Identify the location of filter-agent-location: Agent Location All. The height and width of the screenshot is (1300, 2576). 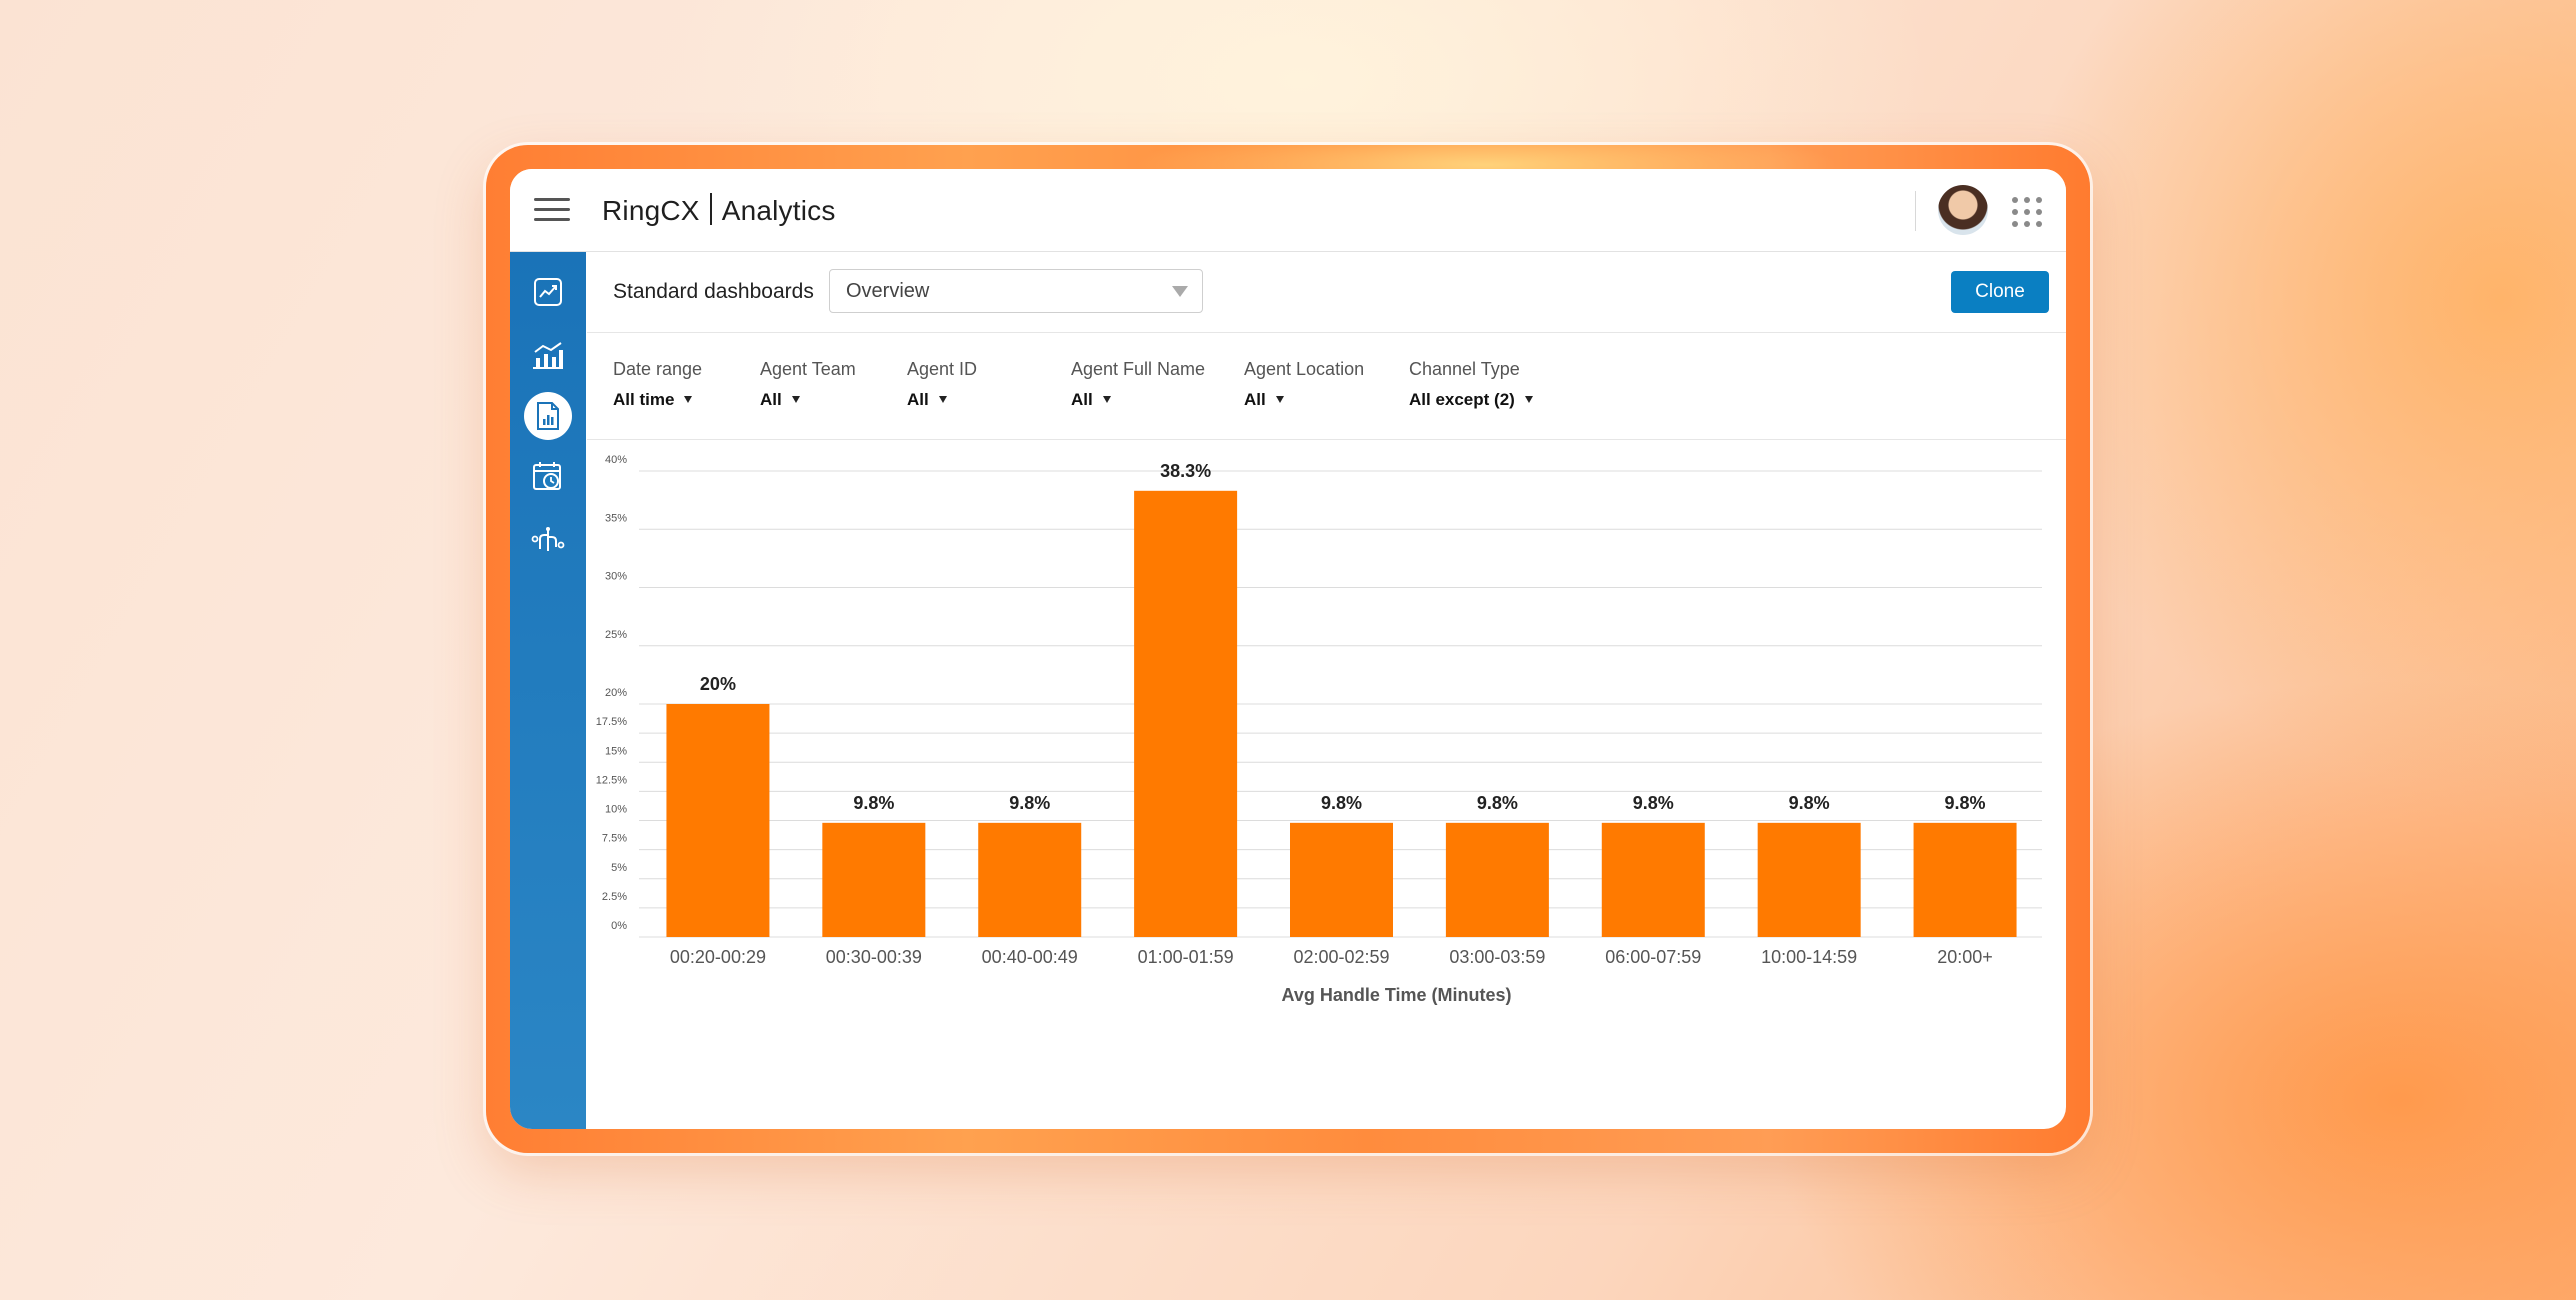
(1304, 384).